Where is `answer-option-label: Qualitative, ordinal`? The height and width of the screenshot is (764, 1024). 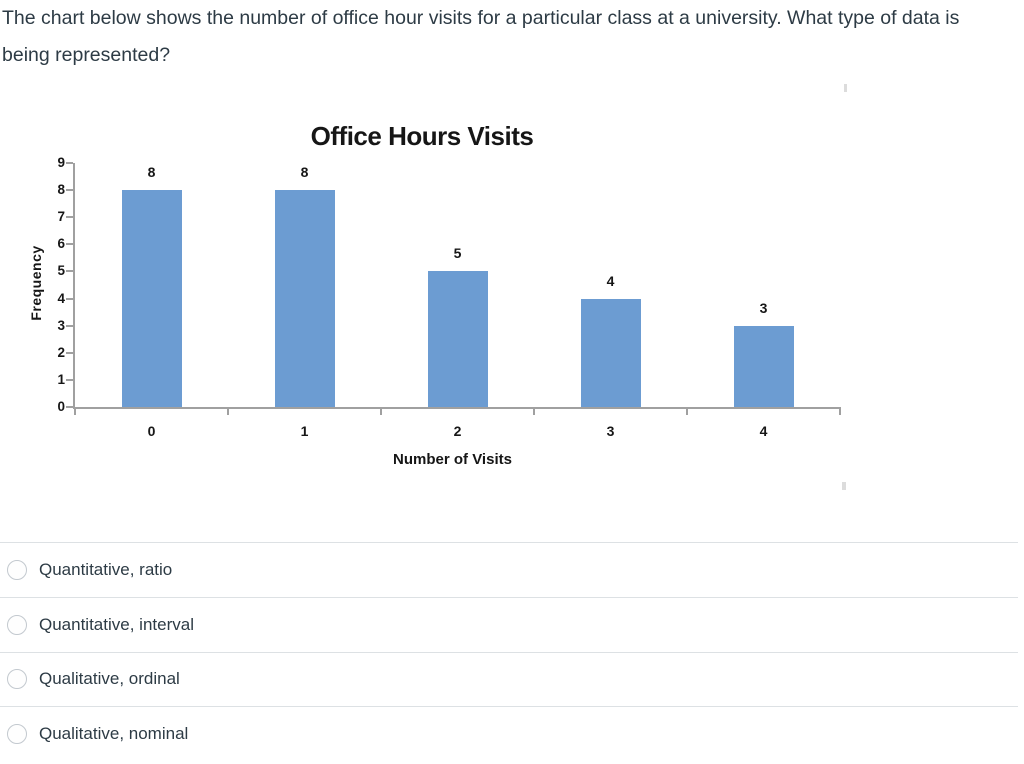 answer-option-label: Qualitative, ordinal is located at coordinates (109, 679).